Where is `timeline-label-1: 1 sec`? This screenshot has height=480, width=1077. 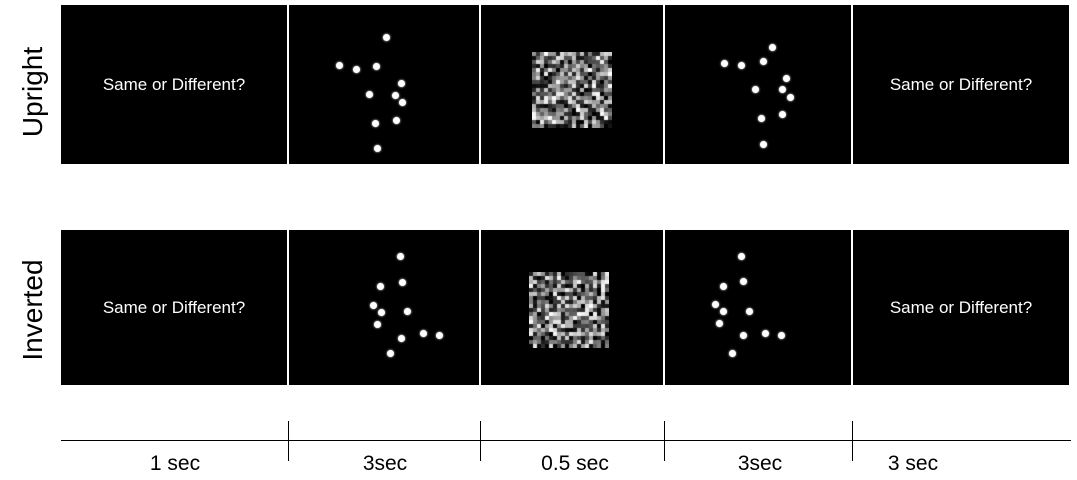 timeline-label-1: 1 sec is located at coordinates (175, 463).